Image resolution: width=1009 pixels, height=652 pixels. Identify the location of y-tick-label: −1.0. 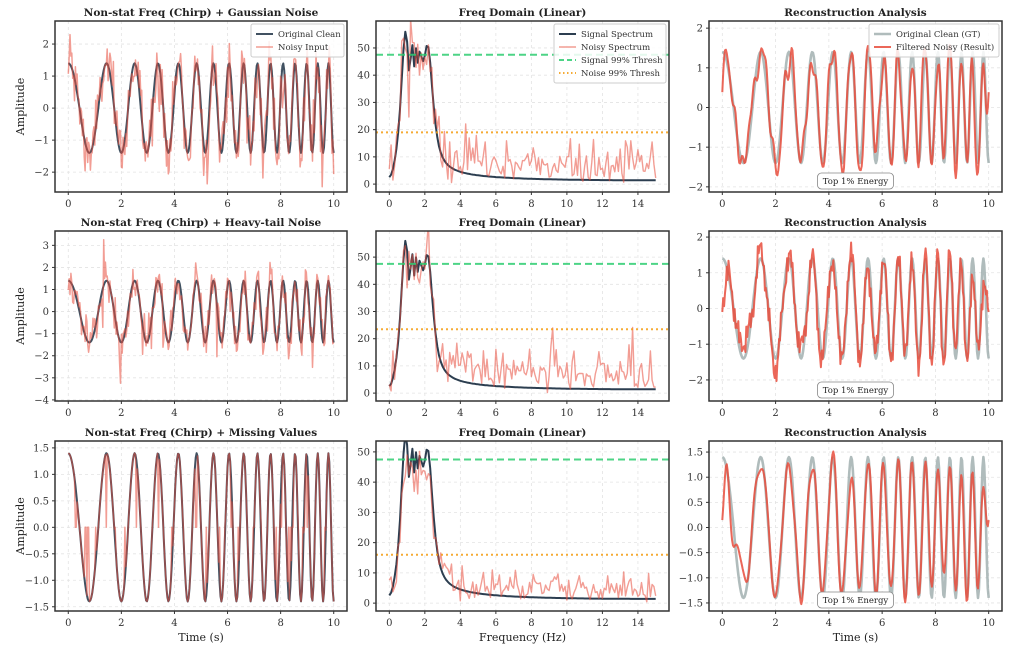
(691, 578).